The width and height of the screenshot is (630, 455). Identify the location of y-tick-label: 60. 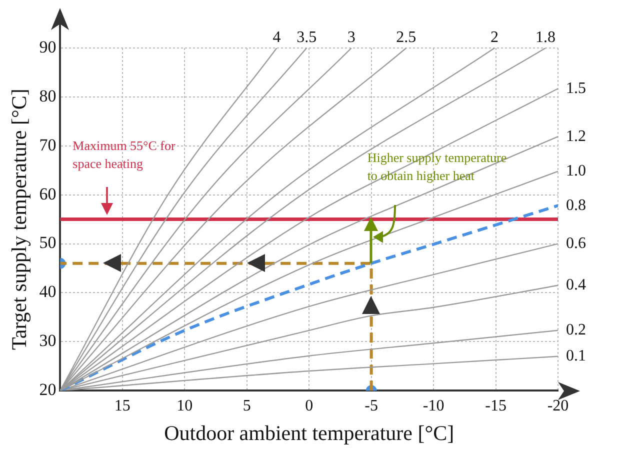
(47, 194).